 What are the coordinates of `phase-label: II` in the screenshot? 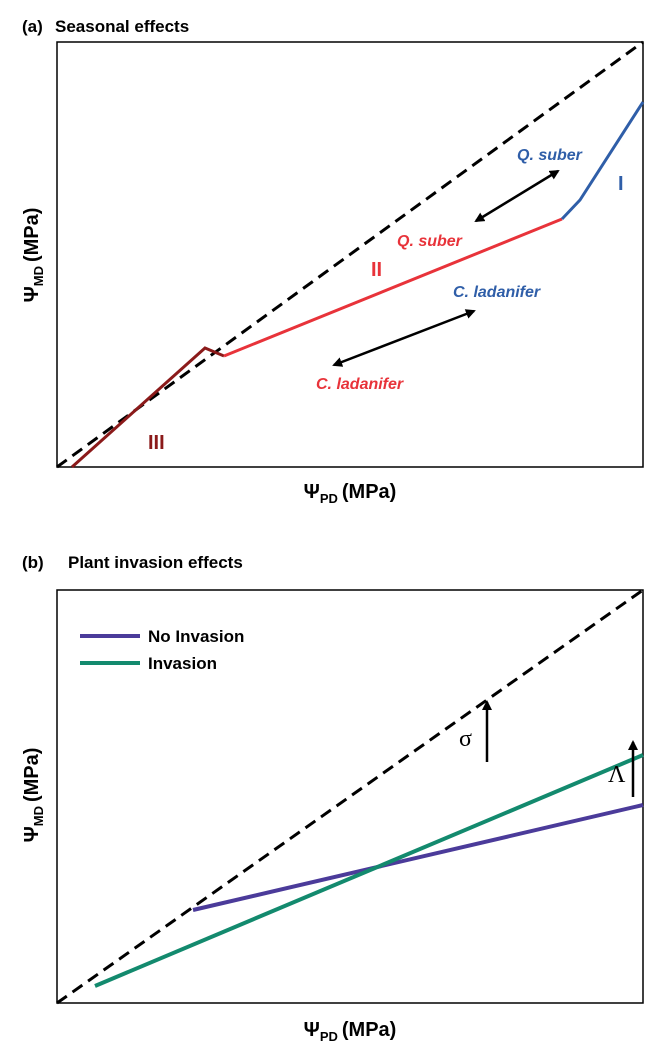 It's located at (376, 270).